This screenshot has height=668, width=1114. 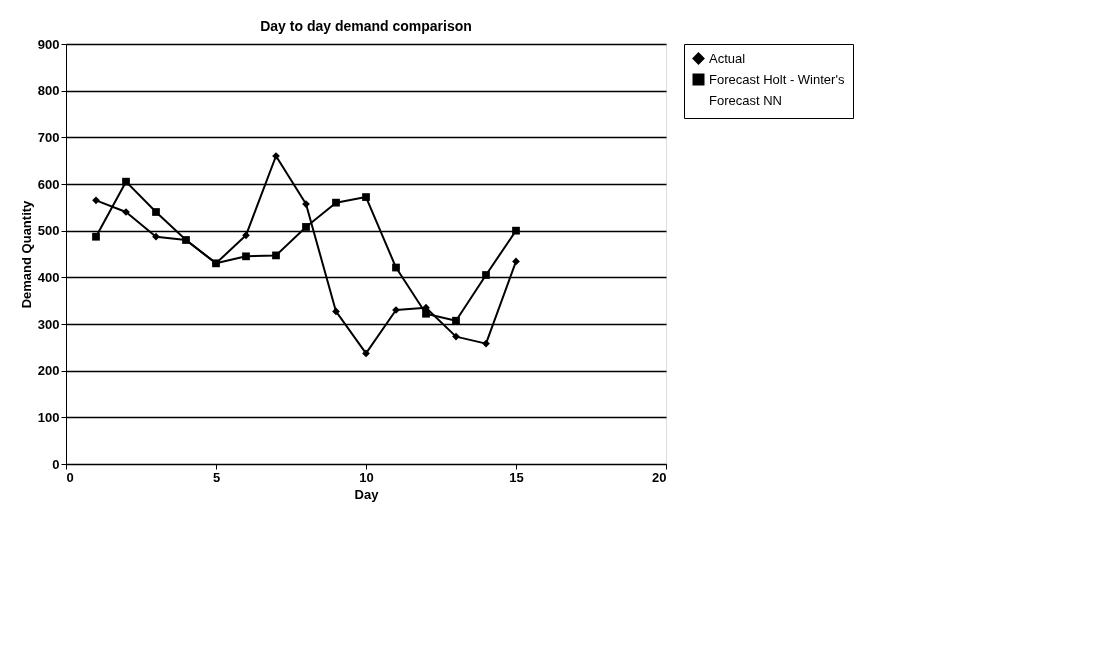 I want to click on x-tick-label: 20, so click(x=659, y=477).